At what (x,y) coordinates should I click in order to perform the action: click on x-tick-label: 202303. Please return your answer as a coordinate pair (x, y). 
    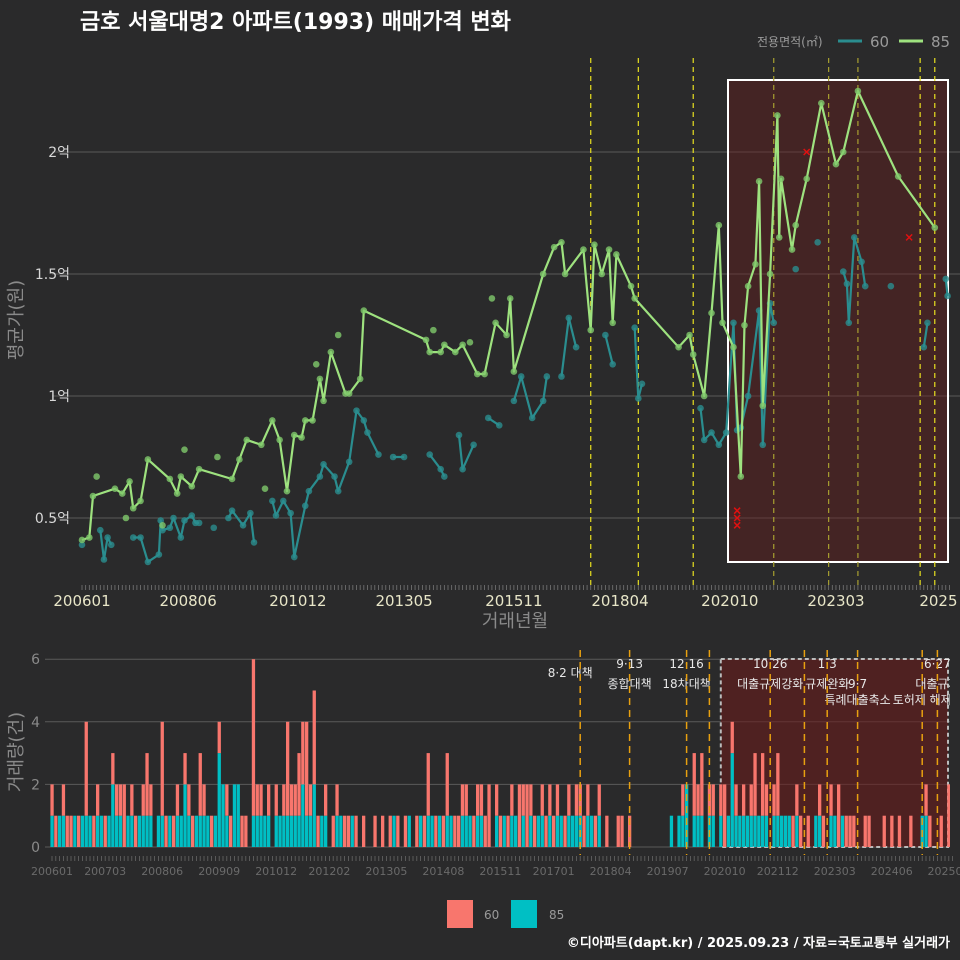
    Looking at the image, I should click on (835, 601).